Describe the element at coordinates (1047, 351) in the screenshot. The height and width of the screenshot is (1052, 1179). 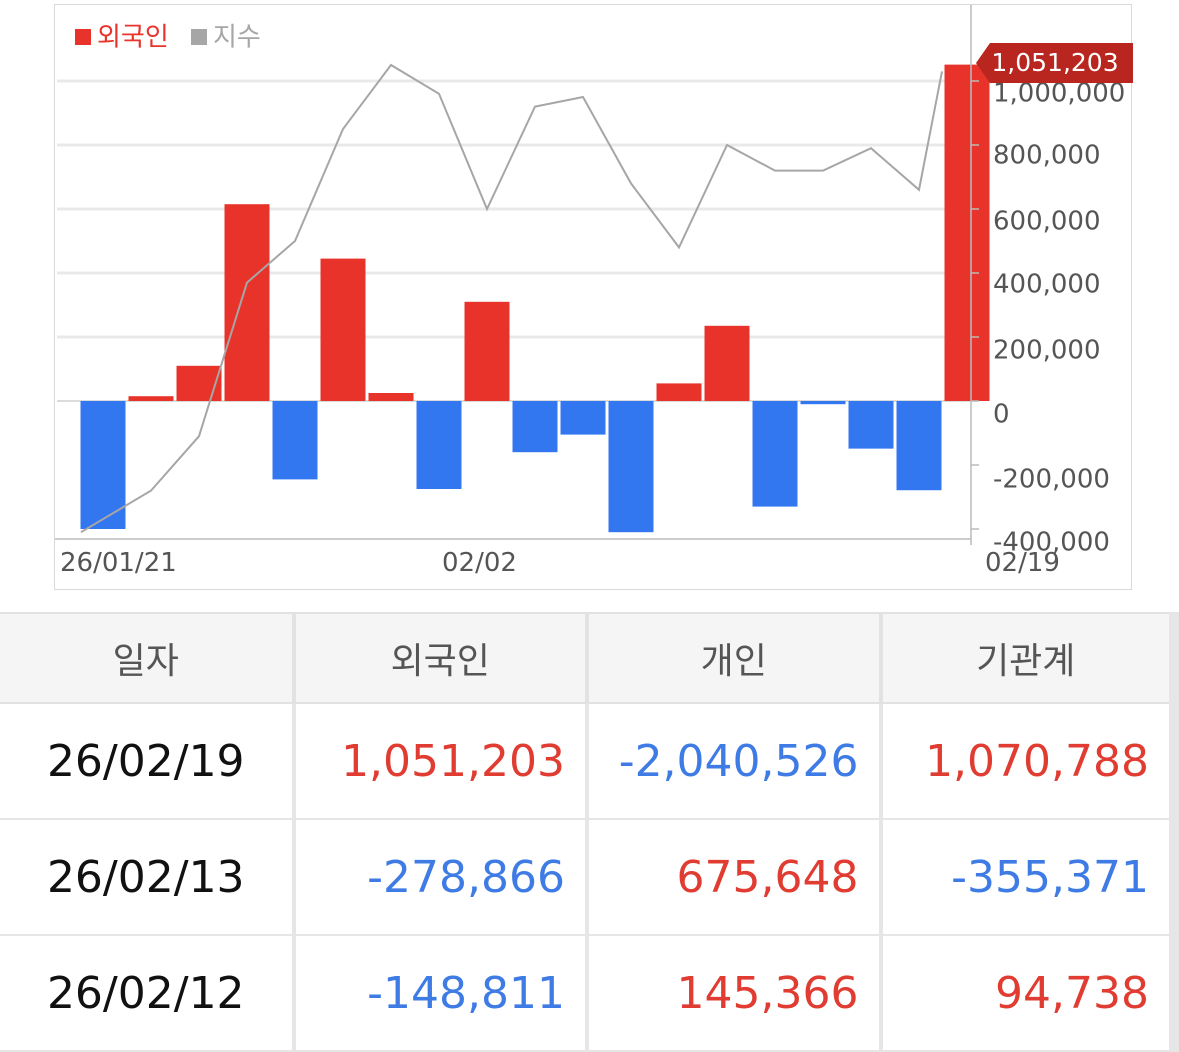
I see `y-tick-label: 200,000` at that location.